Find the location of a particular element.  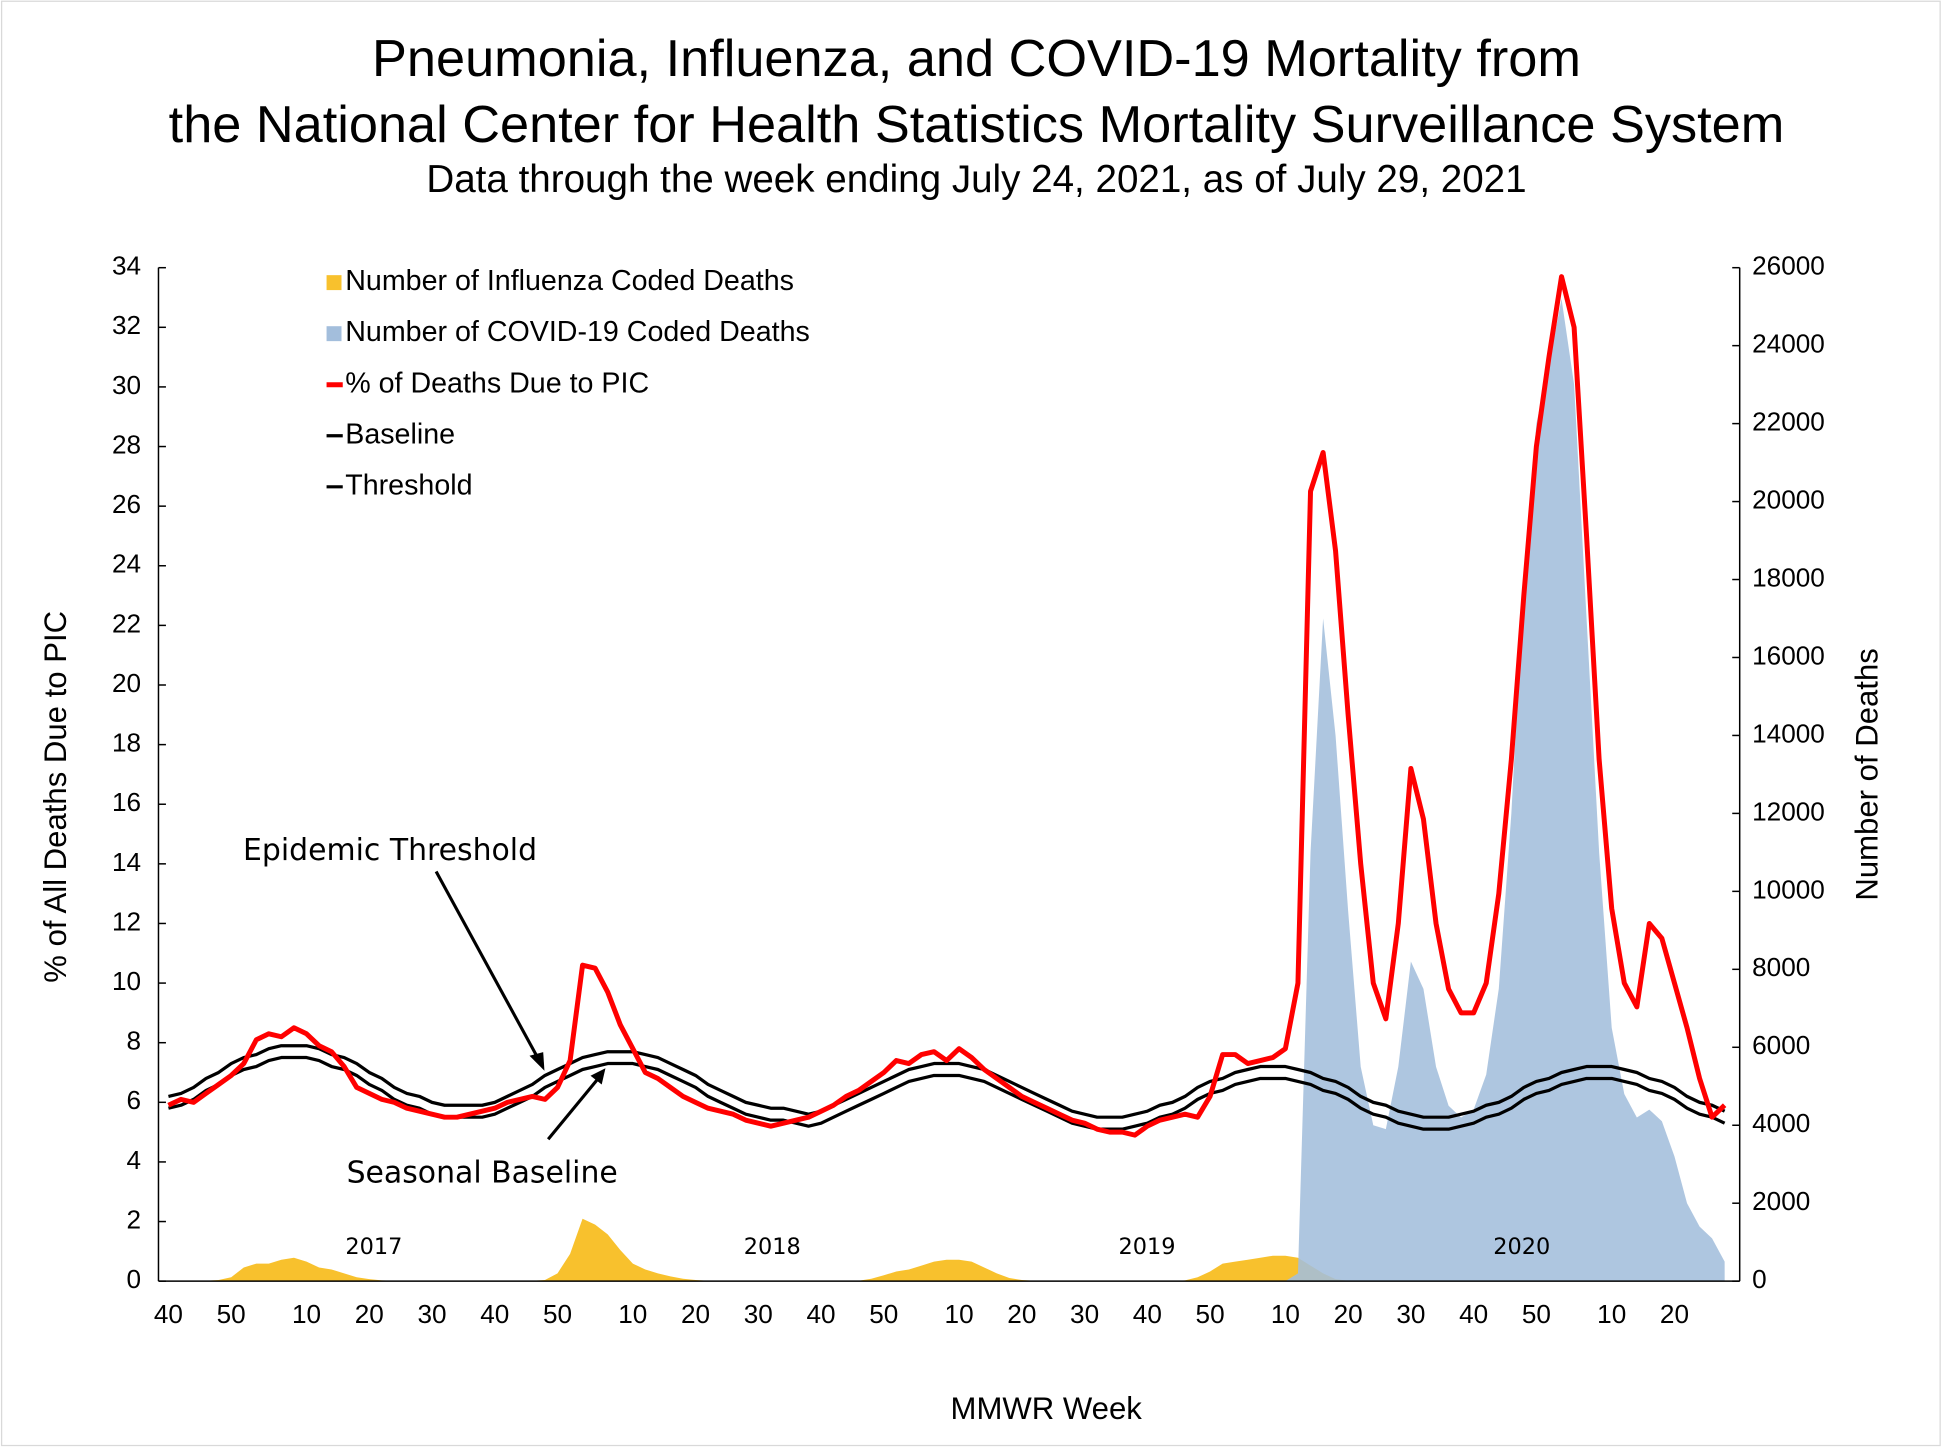

y2-tick-label: 24000 is located at coordinates (1788, 344).